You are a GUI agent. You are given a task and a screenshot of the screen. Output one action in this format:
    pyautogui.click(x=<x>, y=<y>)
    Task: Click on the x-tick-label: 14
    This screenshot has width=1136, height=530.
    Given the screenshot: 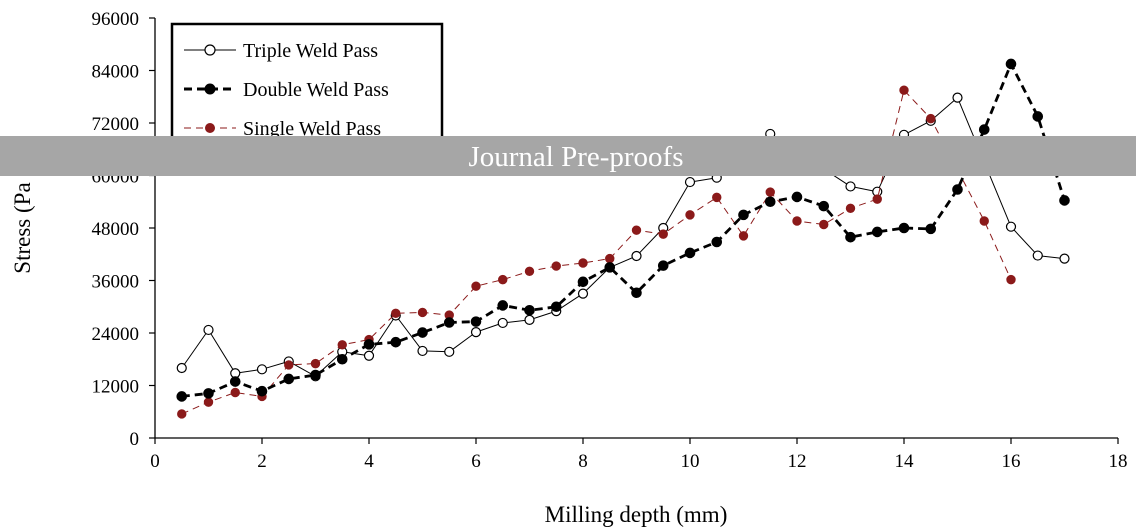 What is the action you would take?
    pyautogui.click(x=905, y=461)
    